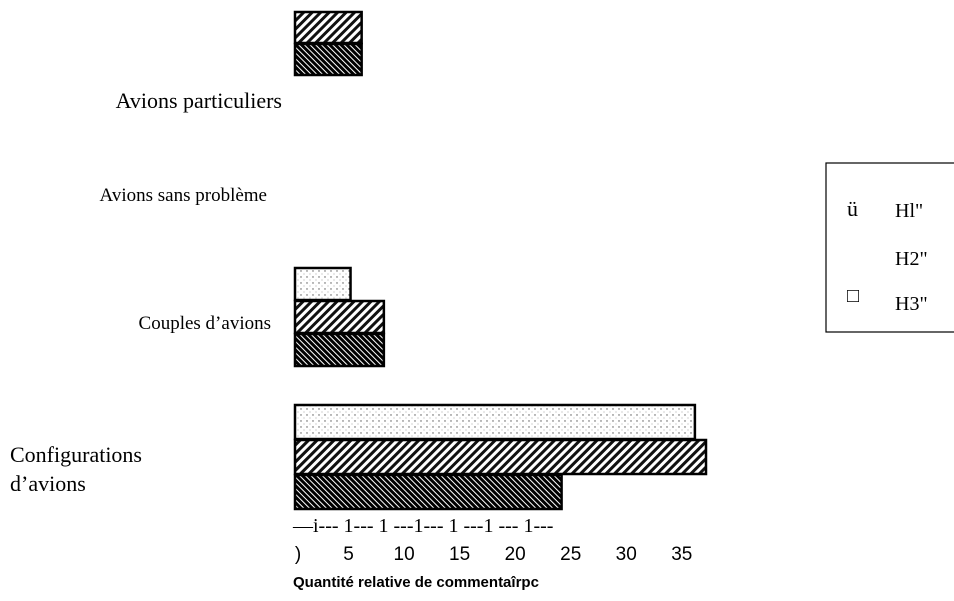 Image resolution: width=954 pixels, height=601 pixels. I want to click on x-tick-label: 25, so click(570, 554).